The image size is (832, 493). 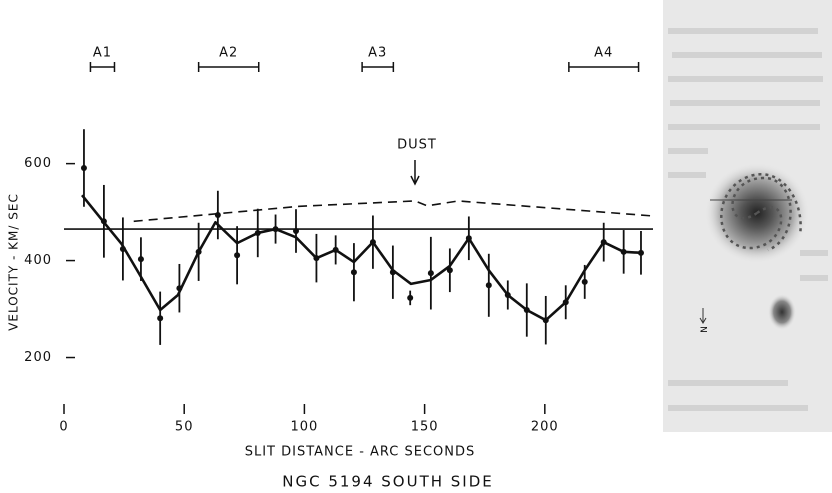 What do you see at coordinates (63, 427) in the screenshot?
I see `x-tick-label: 0` at bounding box center [63, 427].